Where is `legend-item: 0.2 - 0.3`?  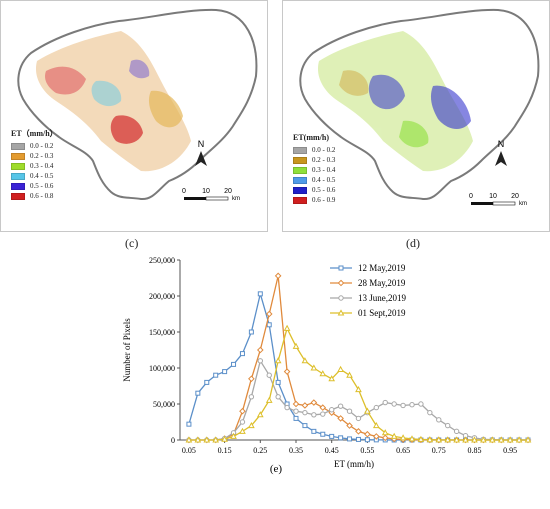 legend-item: 0.2 - 0.3 is located at coordinates (34, 156).